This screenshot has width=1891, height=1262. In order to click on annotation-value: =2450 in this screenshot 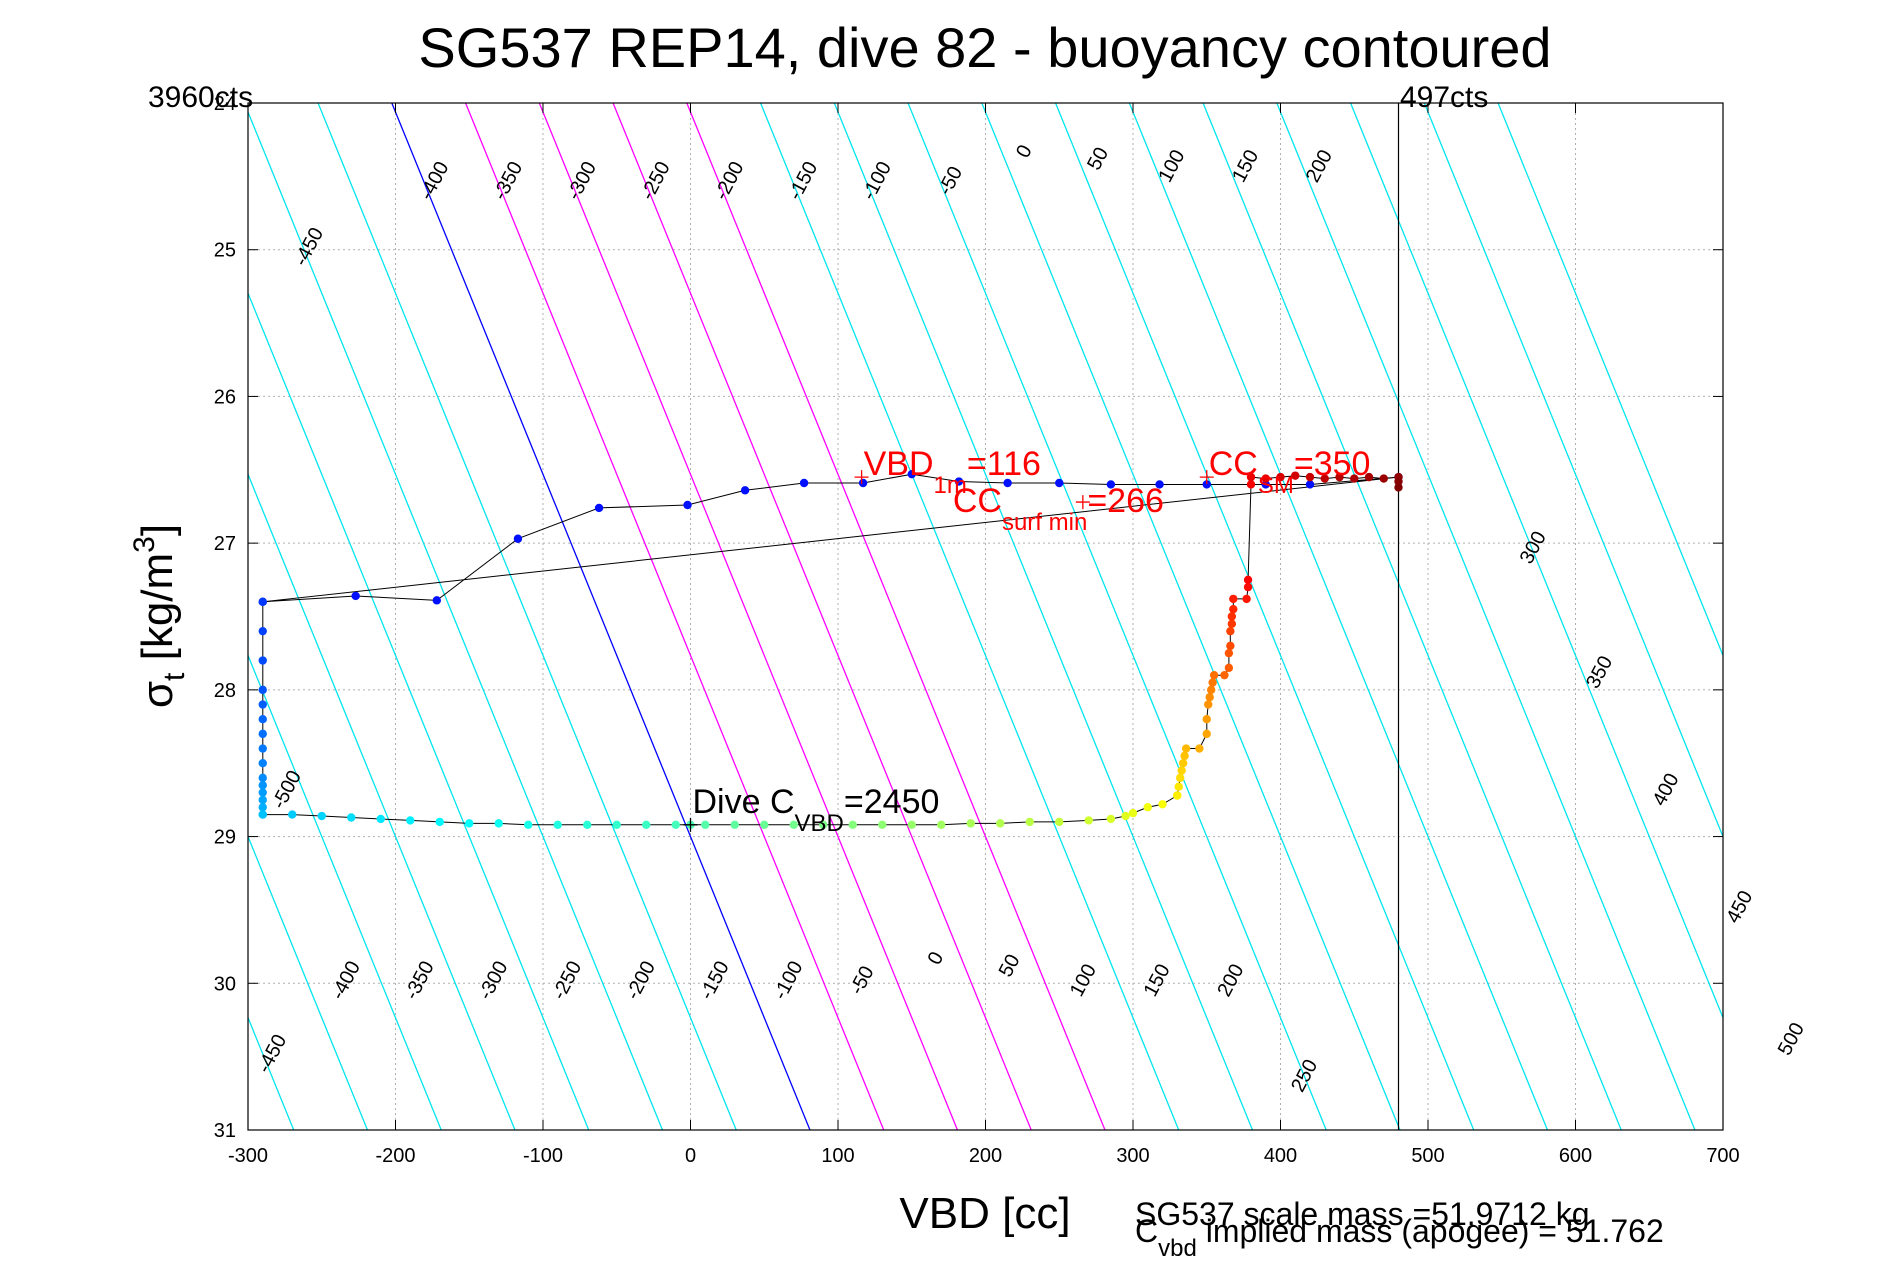, I will do `click(892, 802)`.